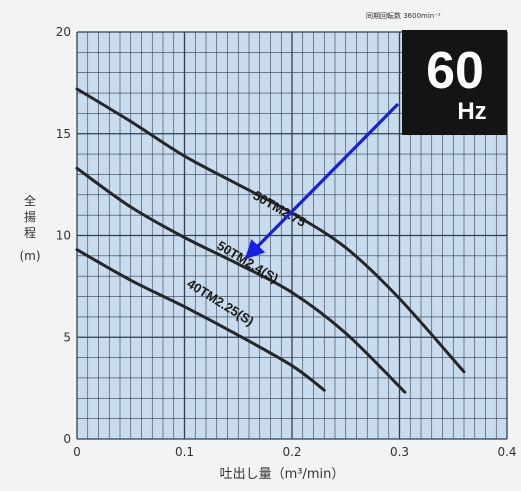 The width and height of the screenshot is (521, 491). I want to click on x-tick-label: 0, so click(77, 452).